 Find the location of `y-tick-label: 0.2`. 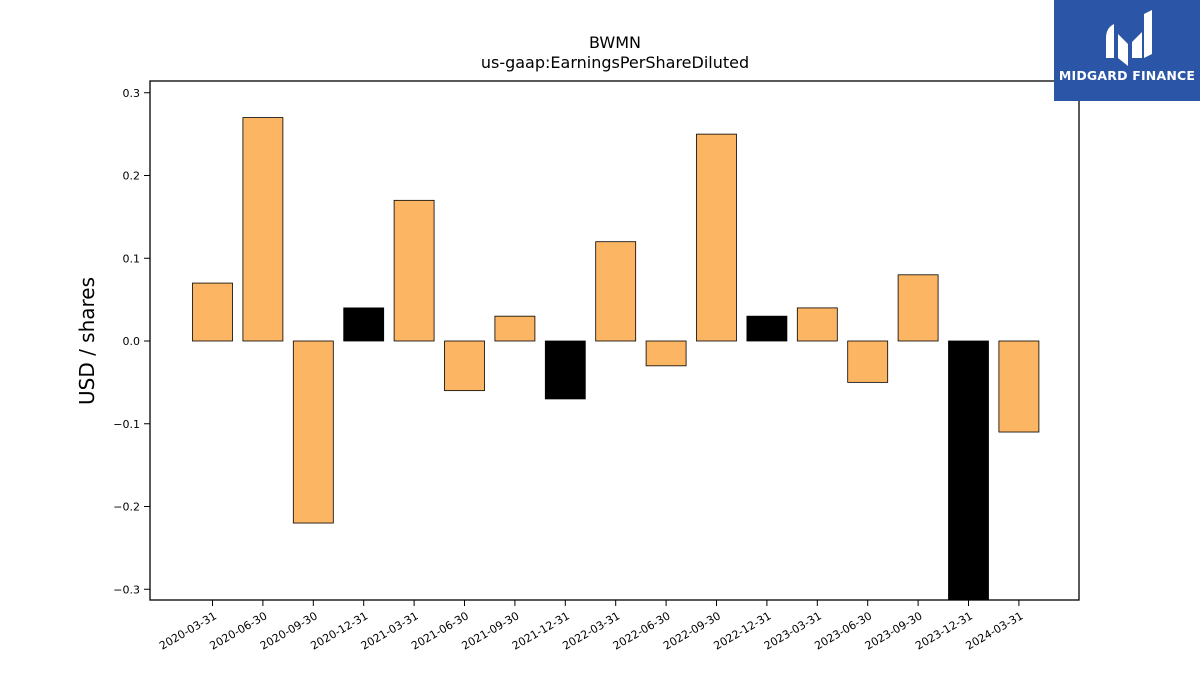

y-tick-label: 0.2 is located at coordinates (132, 176).